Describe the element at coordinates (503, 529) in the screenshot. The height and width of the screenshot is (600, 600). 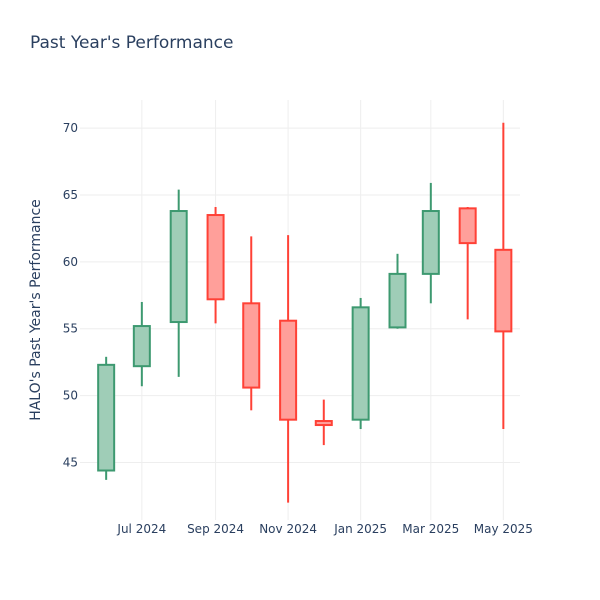
I see `x-tick-label: May 2025` at that location.